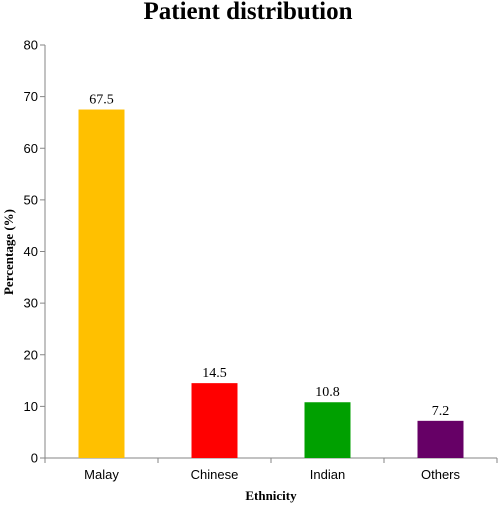 Image resolution: width=500 pixels, height=513 pixels. Describe the element at coordinates (441, 474) in the screenshot. I see `x-tick-label-others: Others` at that location.